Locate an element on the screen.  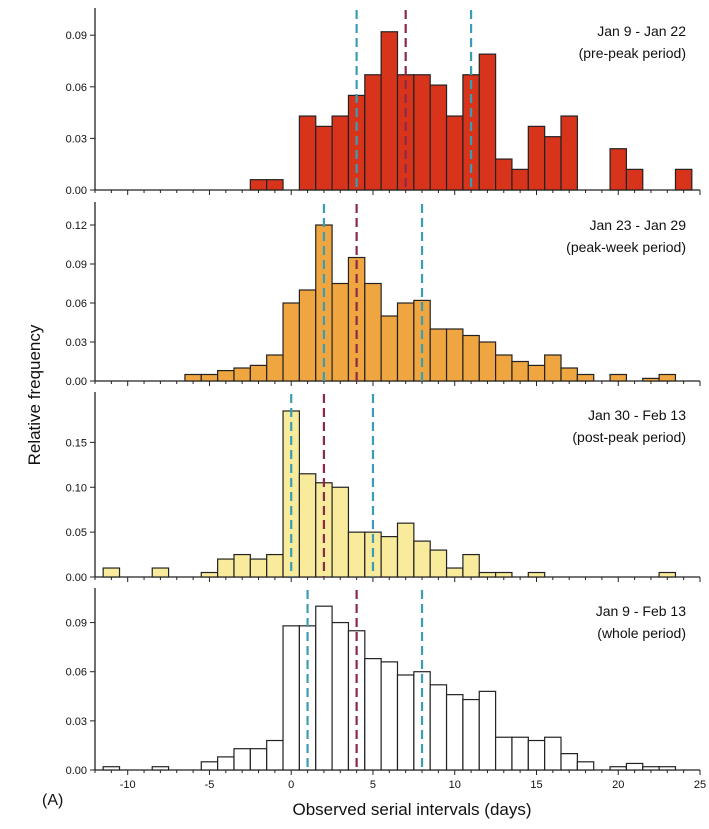
x-tick-label: -5 is located at coordinates (210, 785).